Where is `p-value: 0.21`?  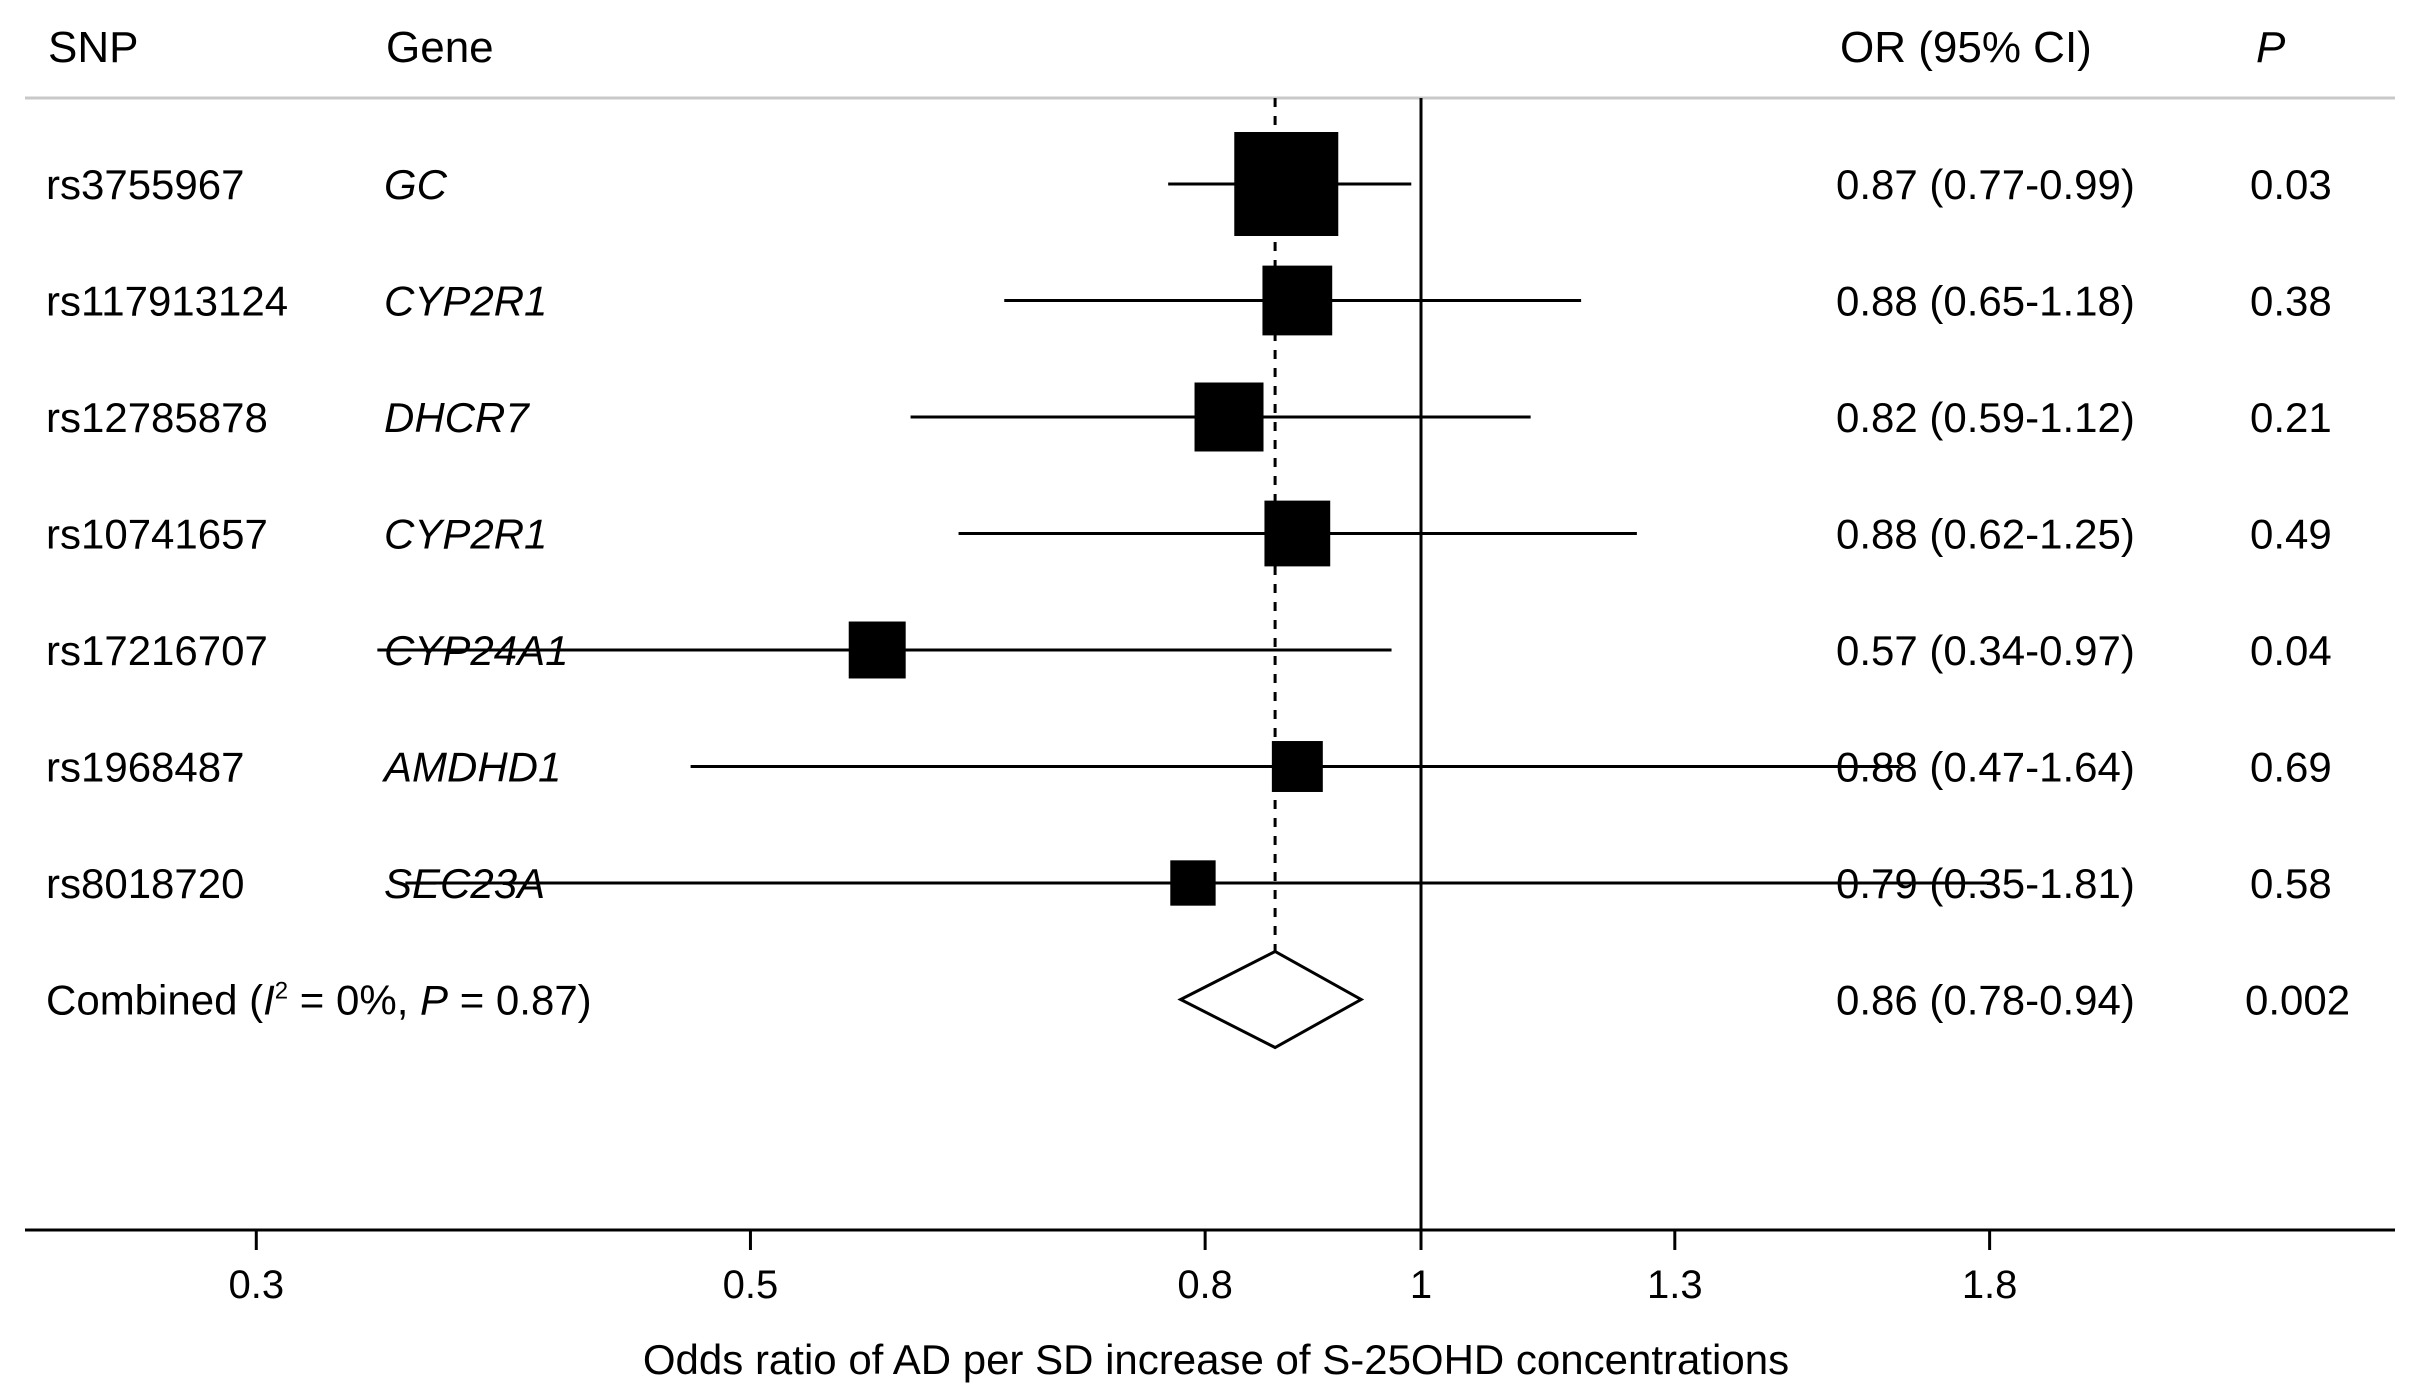
p-value: 0.21 is located at coordinates (2291, 417).